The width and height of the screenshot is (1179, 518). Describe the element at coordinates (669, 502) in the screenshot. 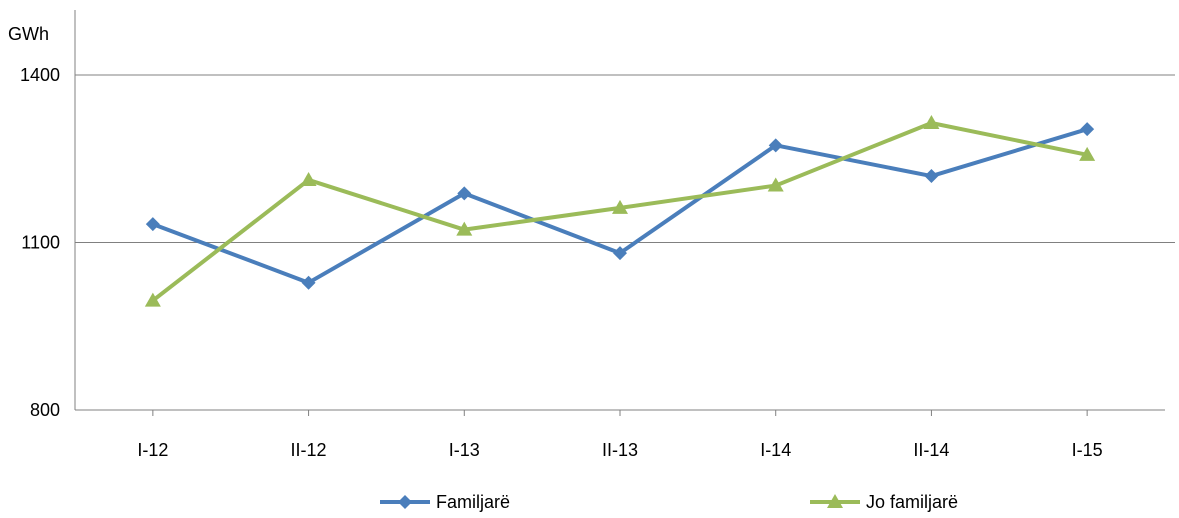

I see `legend: Familjarë Jo familjarë` at that location.